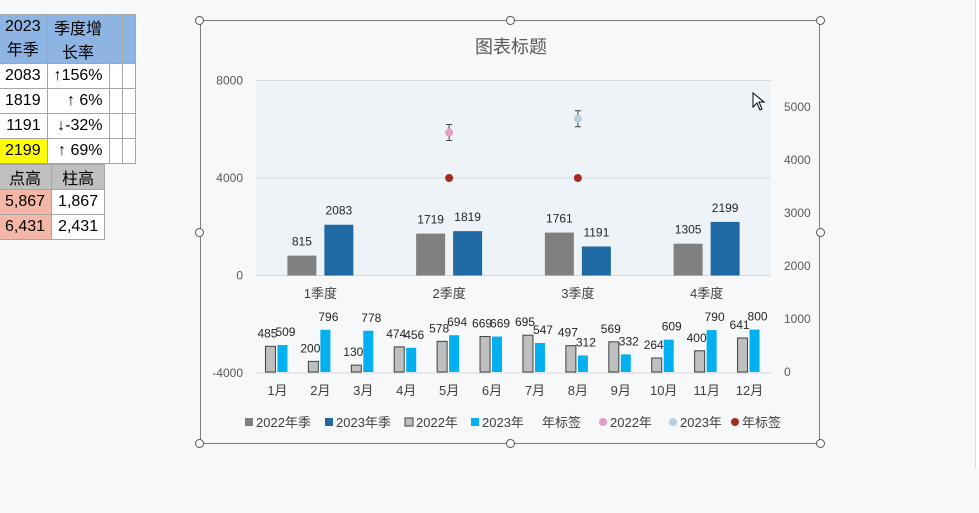  I want to click on header-cell: 季度增长率, so click(78, 39).